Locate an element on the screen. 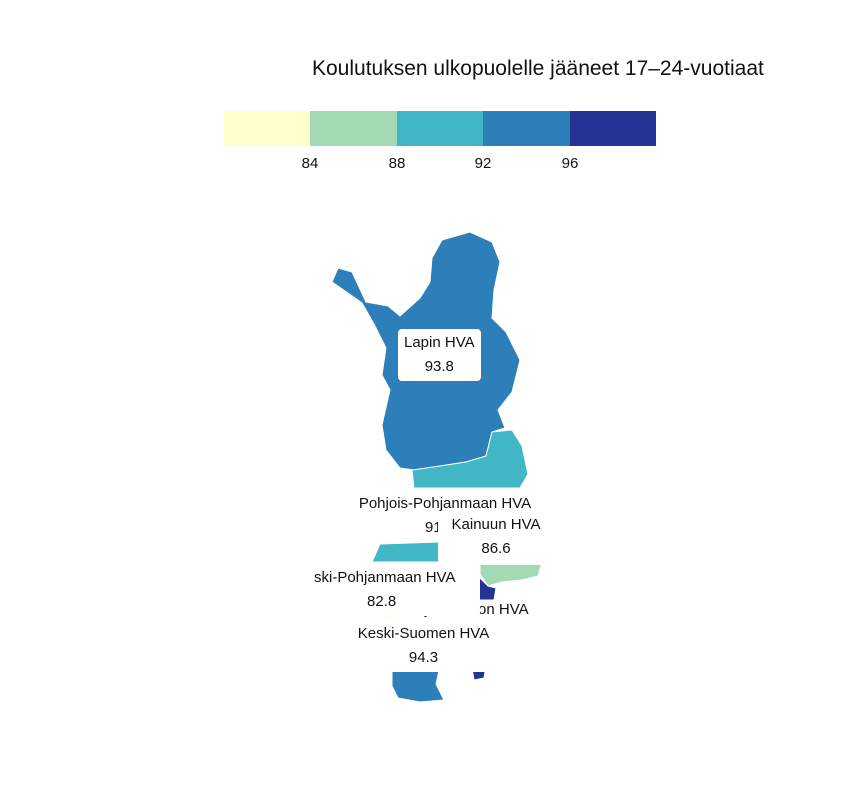 This screenshot has width=864, height=792. region-label-keski-suomi: Keski-Suomen HVA 94.3 is located at coordinates (423, 646).